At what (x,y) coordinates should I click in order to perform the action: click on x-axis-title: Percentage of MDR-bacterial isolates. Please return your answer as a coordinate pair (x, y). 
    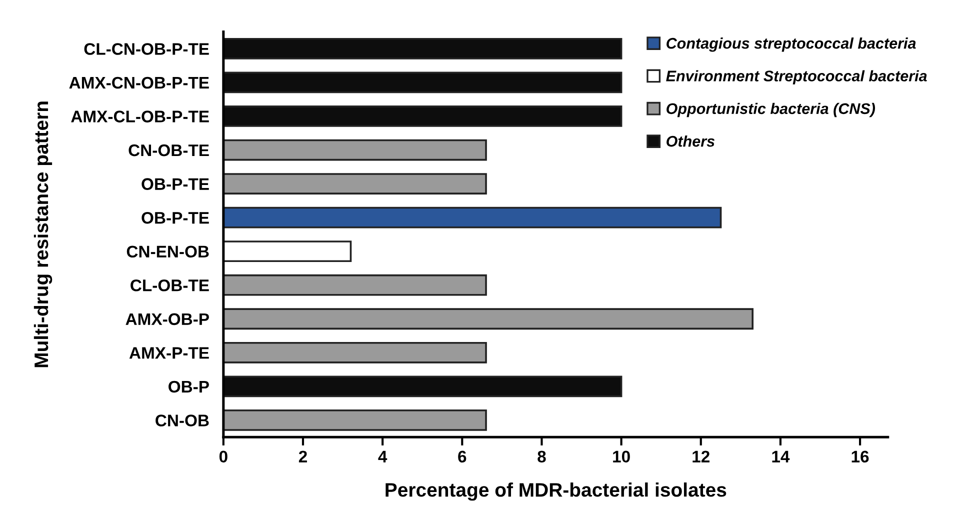
    Looking at the image, I should click on (556, 491).